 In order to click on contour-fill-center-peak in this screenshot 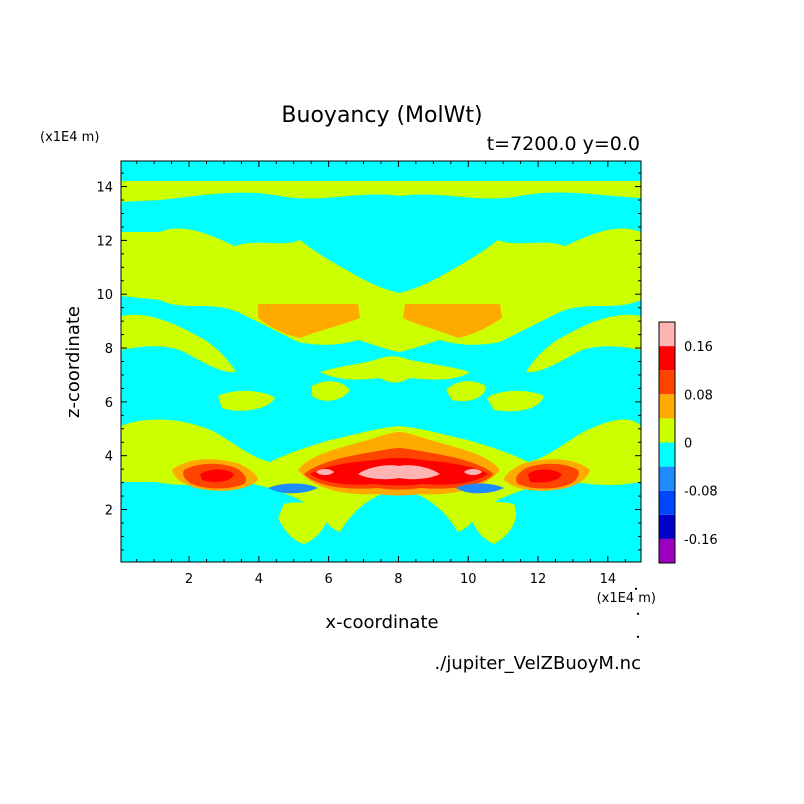, I will do `click(399, 472)`.